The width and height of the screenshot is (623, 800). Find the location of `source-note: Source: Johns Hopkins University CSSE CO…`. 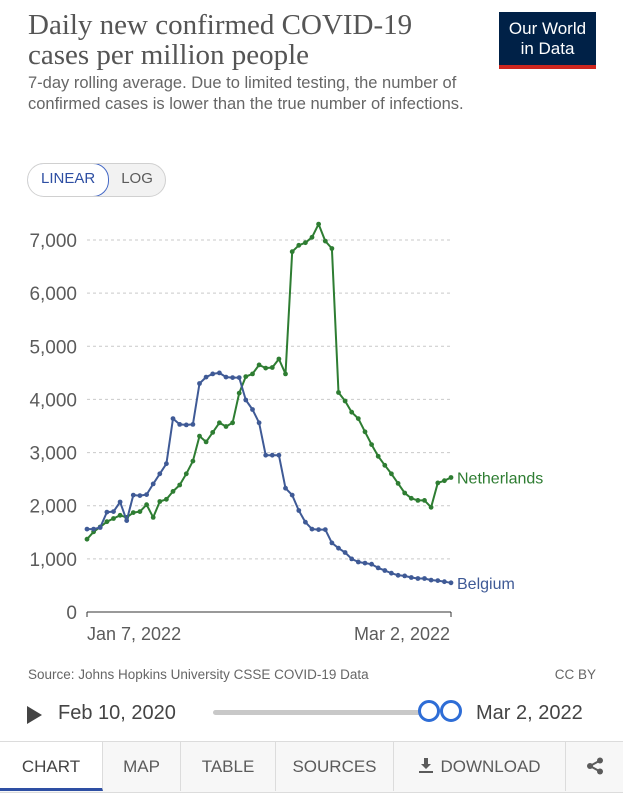

source-note: Source: Johns Hopkins University CSSE CO… is located at coordinates (198, 674).